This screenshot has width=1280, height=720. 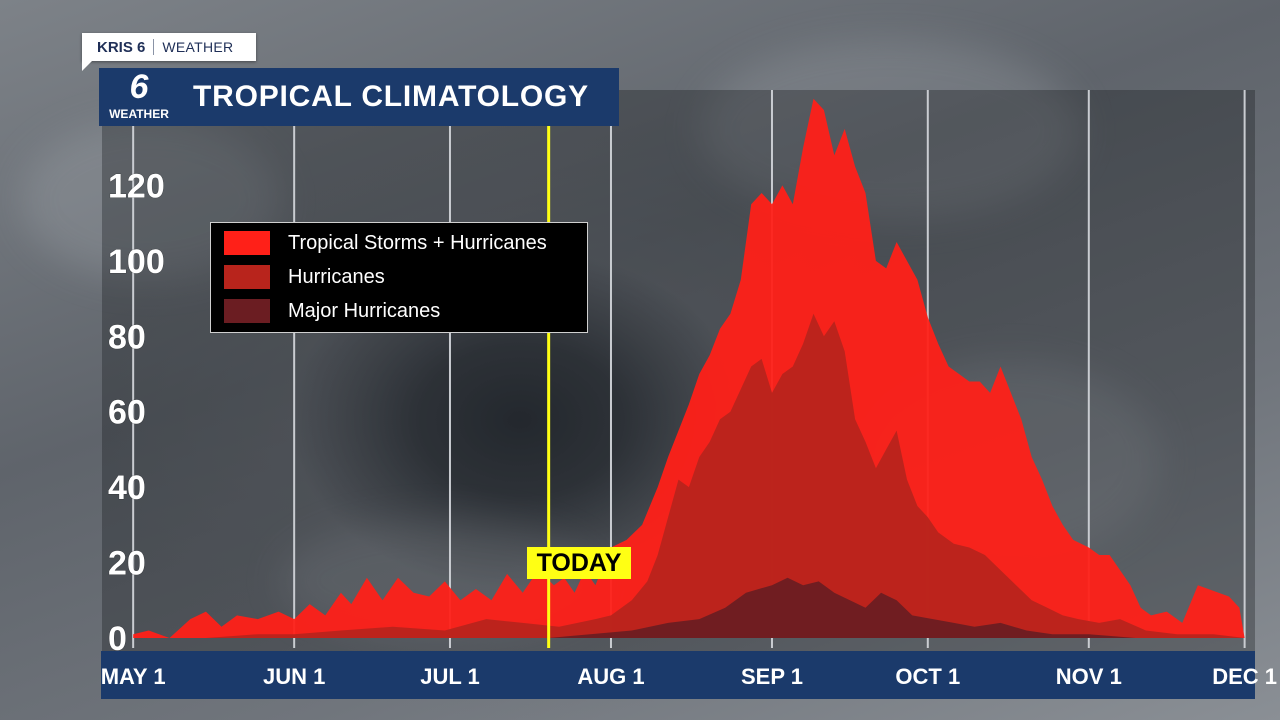 I want to click on legend-label: Hurricanes, so click(x=336, y=276).